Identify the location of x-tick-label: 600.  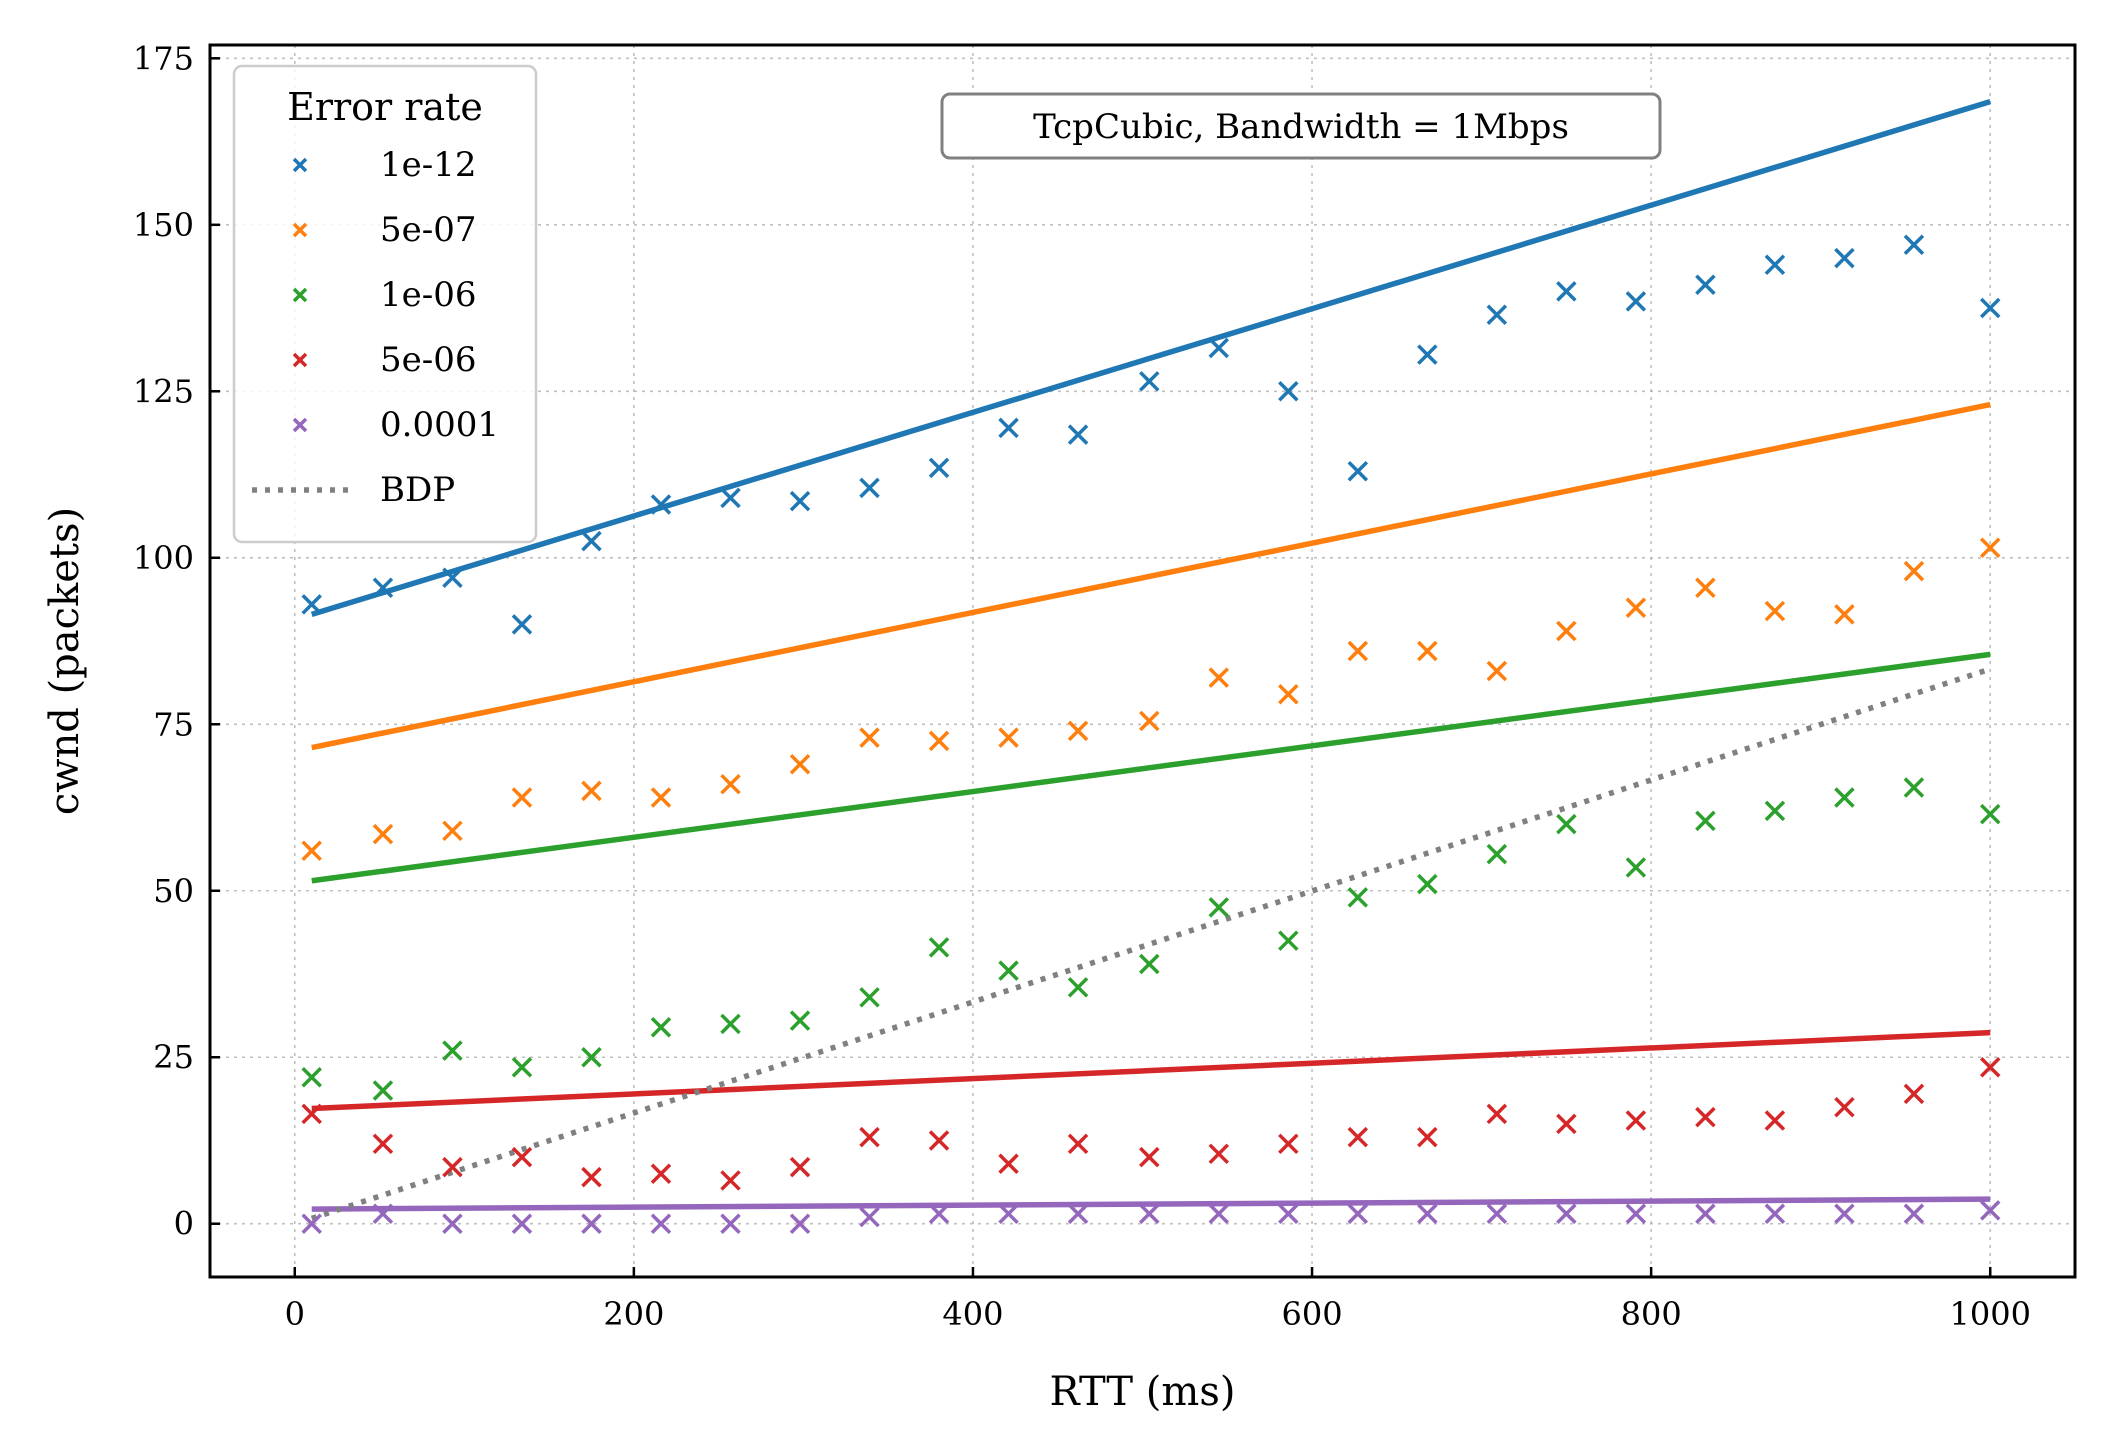
(1312, 1314).